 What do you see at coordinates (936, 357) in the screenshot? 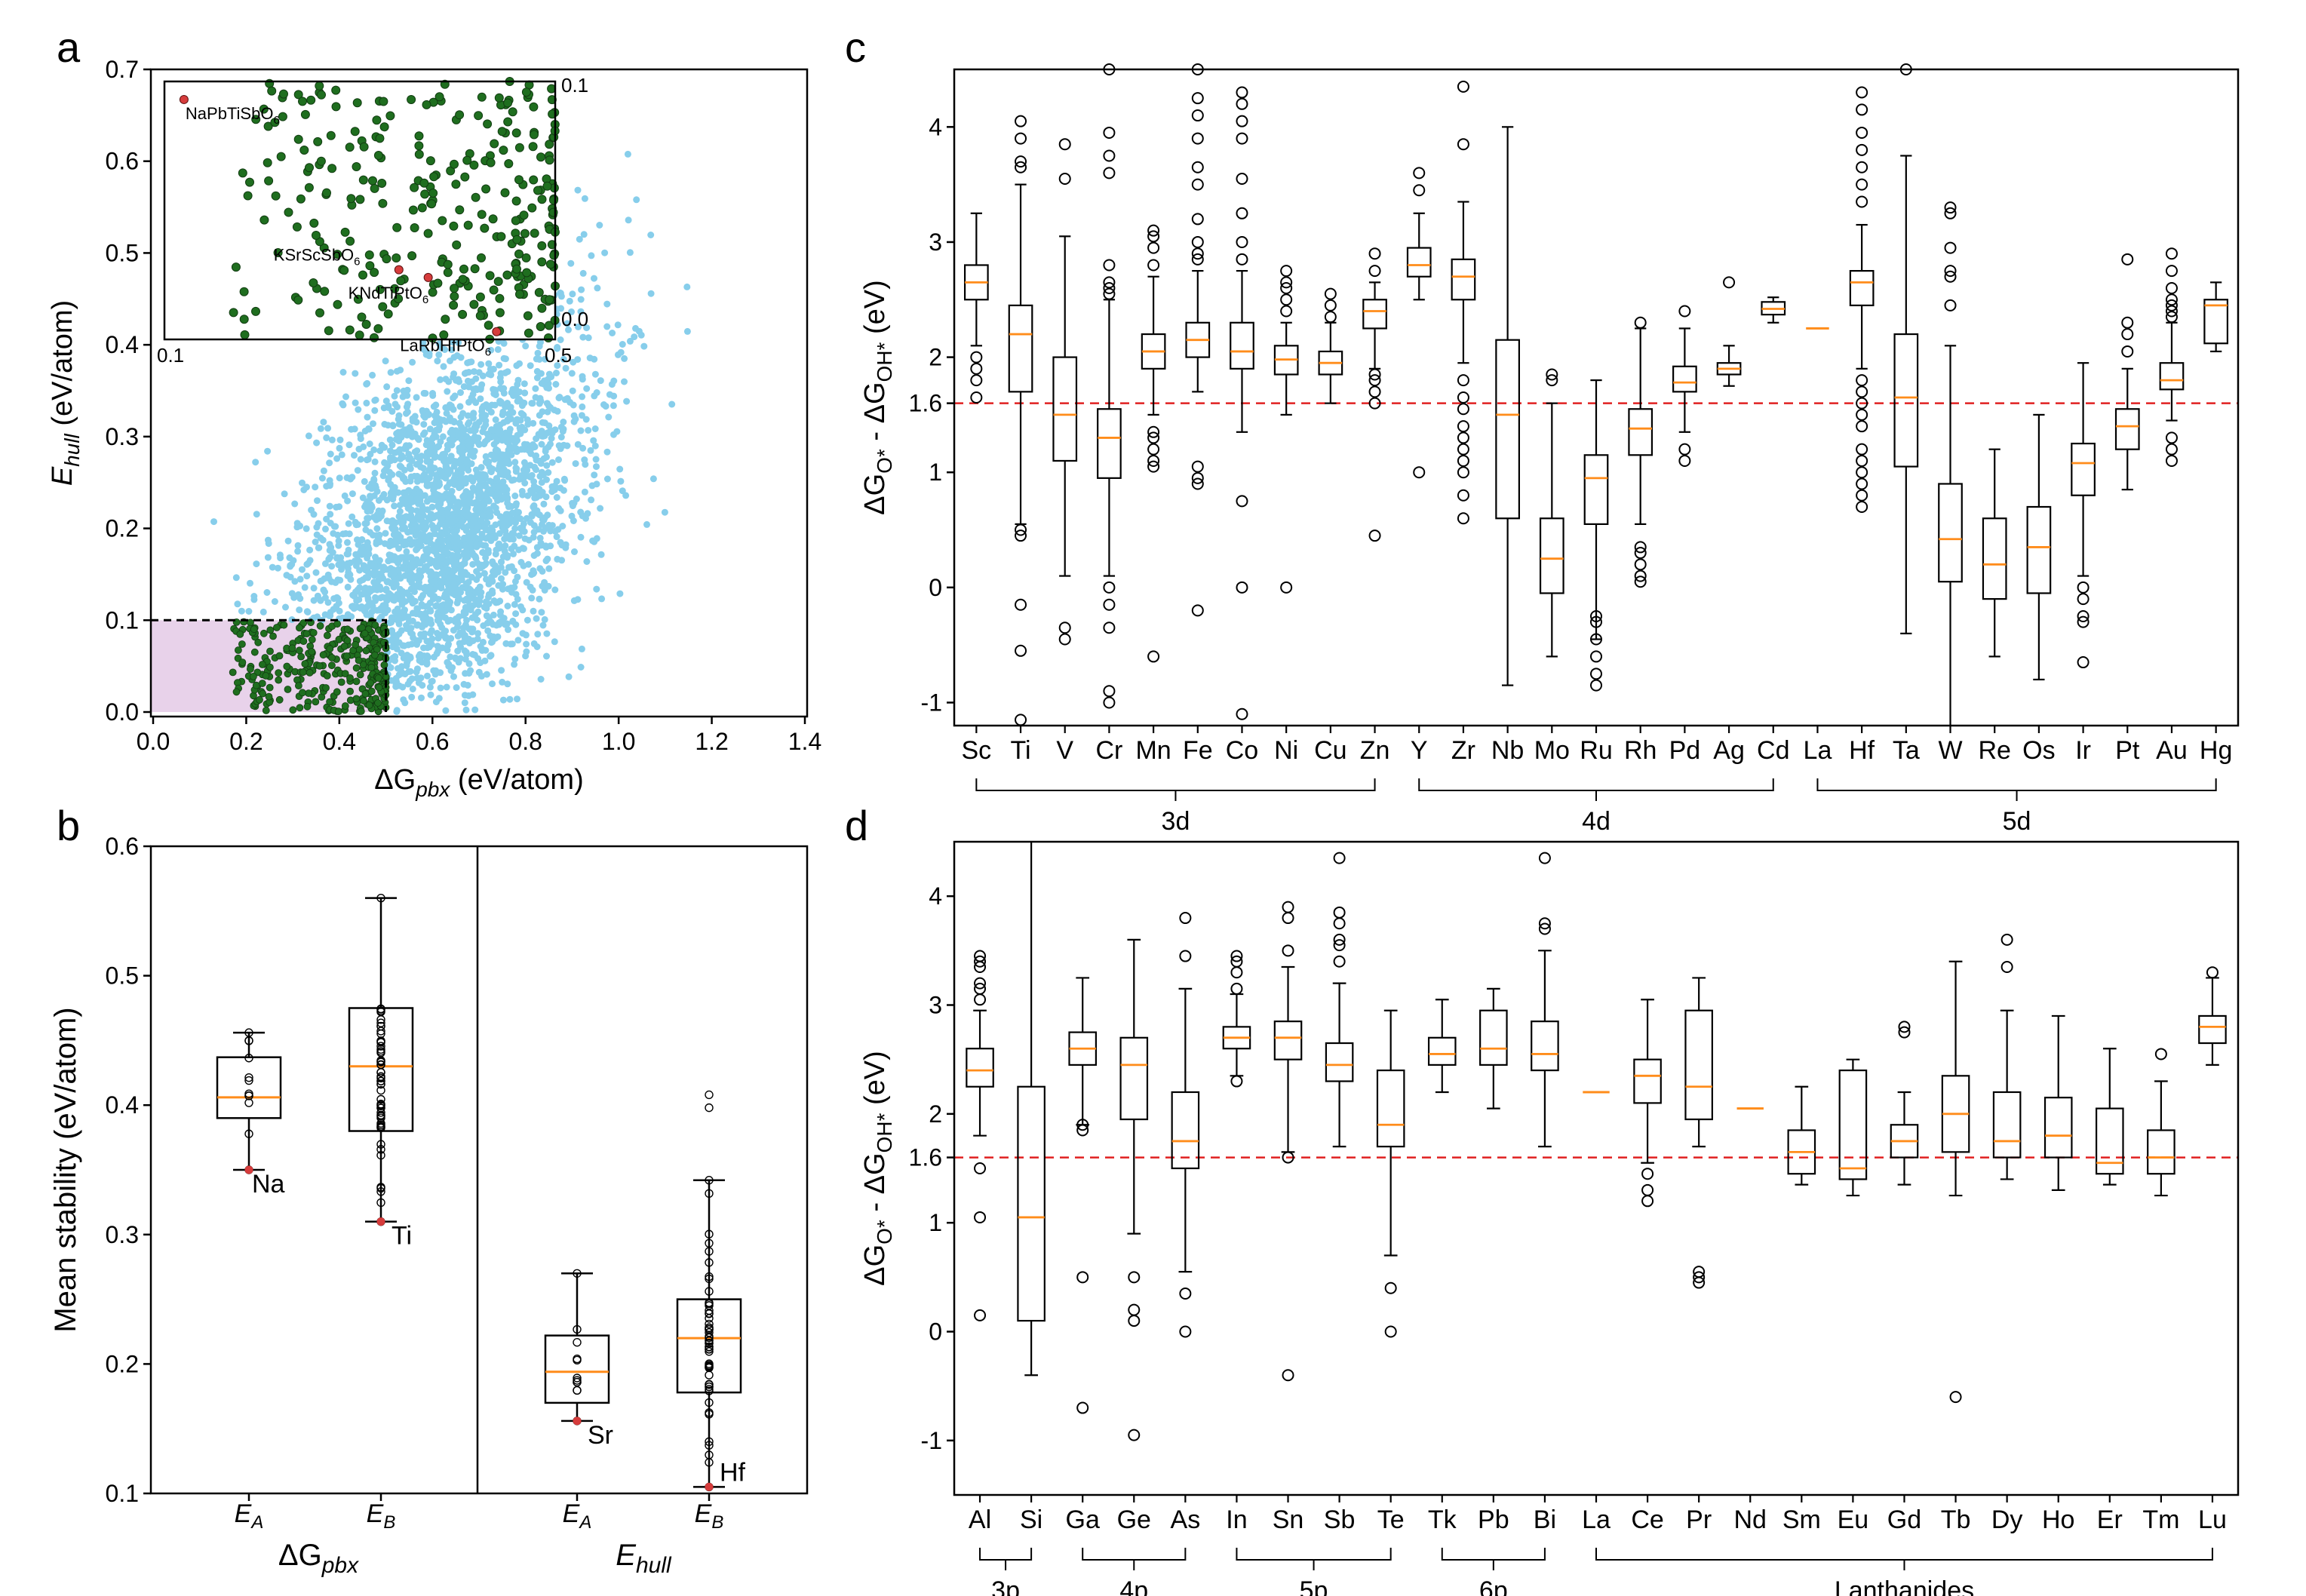
I see `y-tick-label: 2` at bounding box center [936, 357].